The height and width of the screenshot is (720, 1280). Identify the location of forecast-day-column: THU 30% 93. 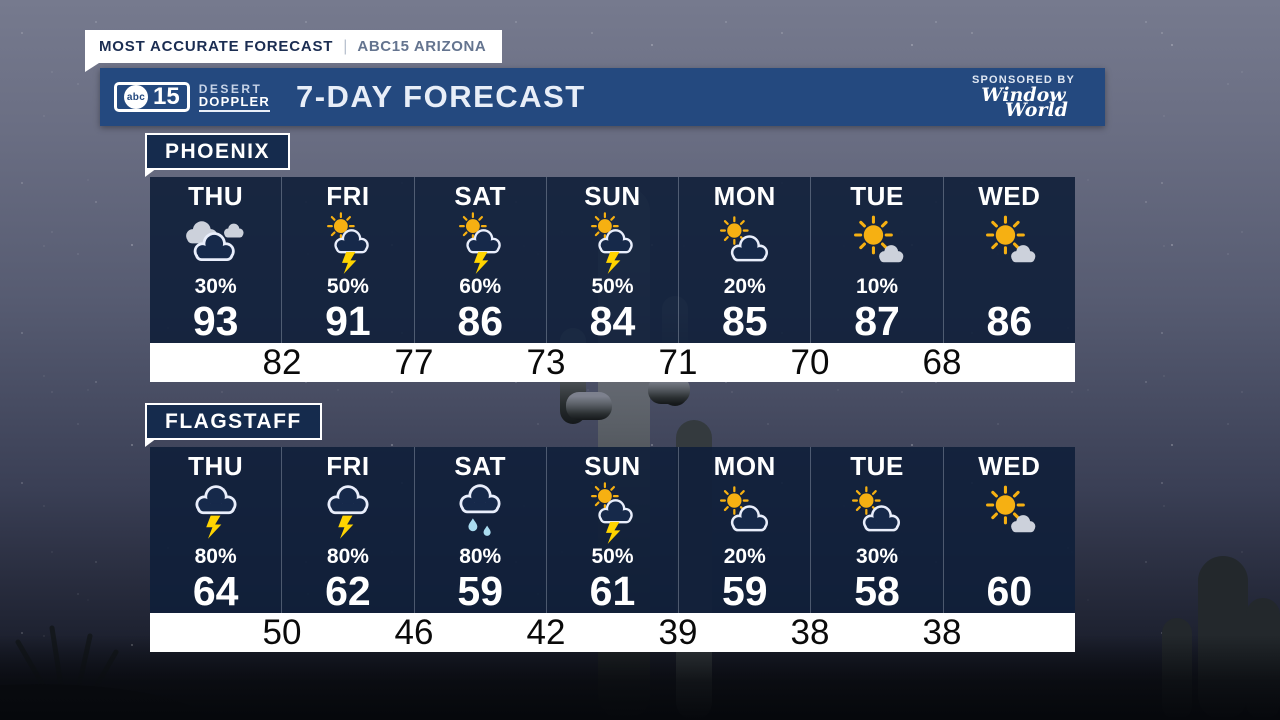
(215, 260).